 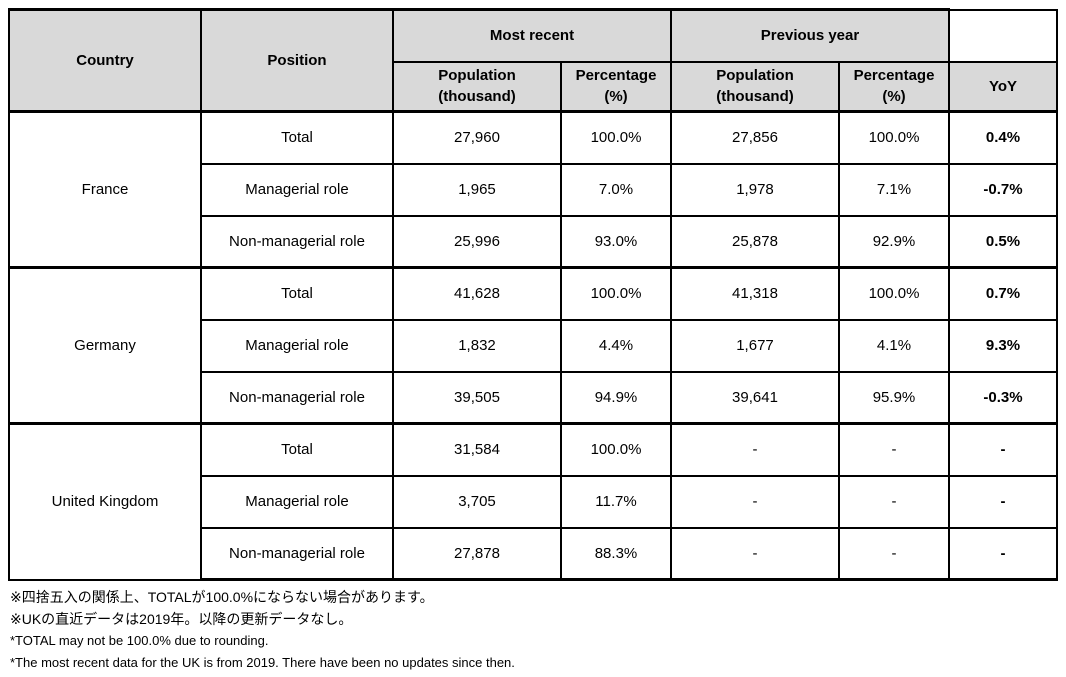 I want to click on cell-yoy: 0.4%, so click(x=1003, y=137).